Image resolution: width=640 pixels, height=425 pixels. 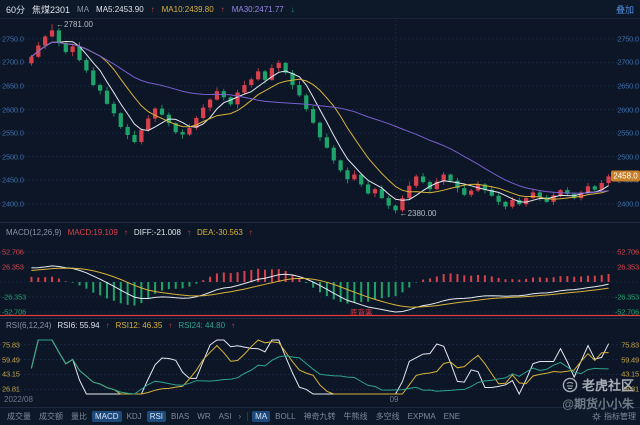 I want to click on period-selector: 60分, so click(x=16, y=9).